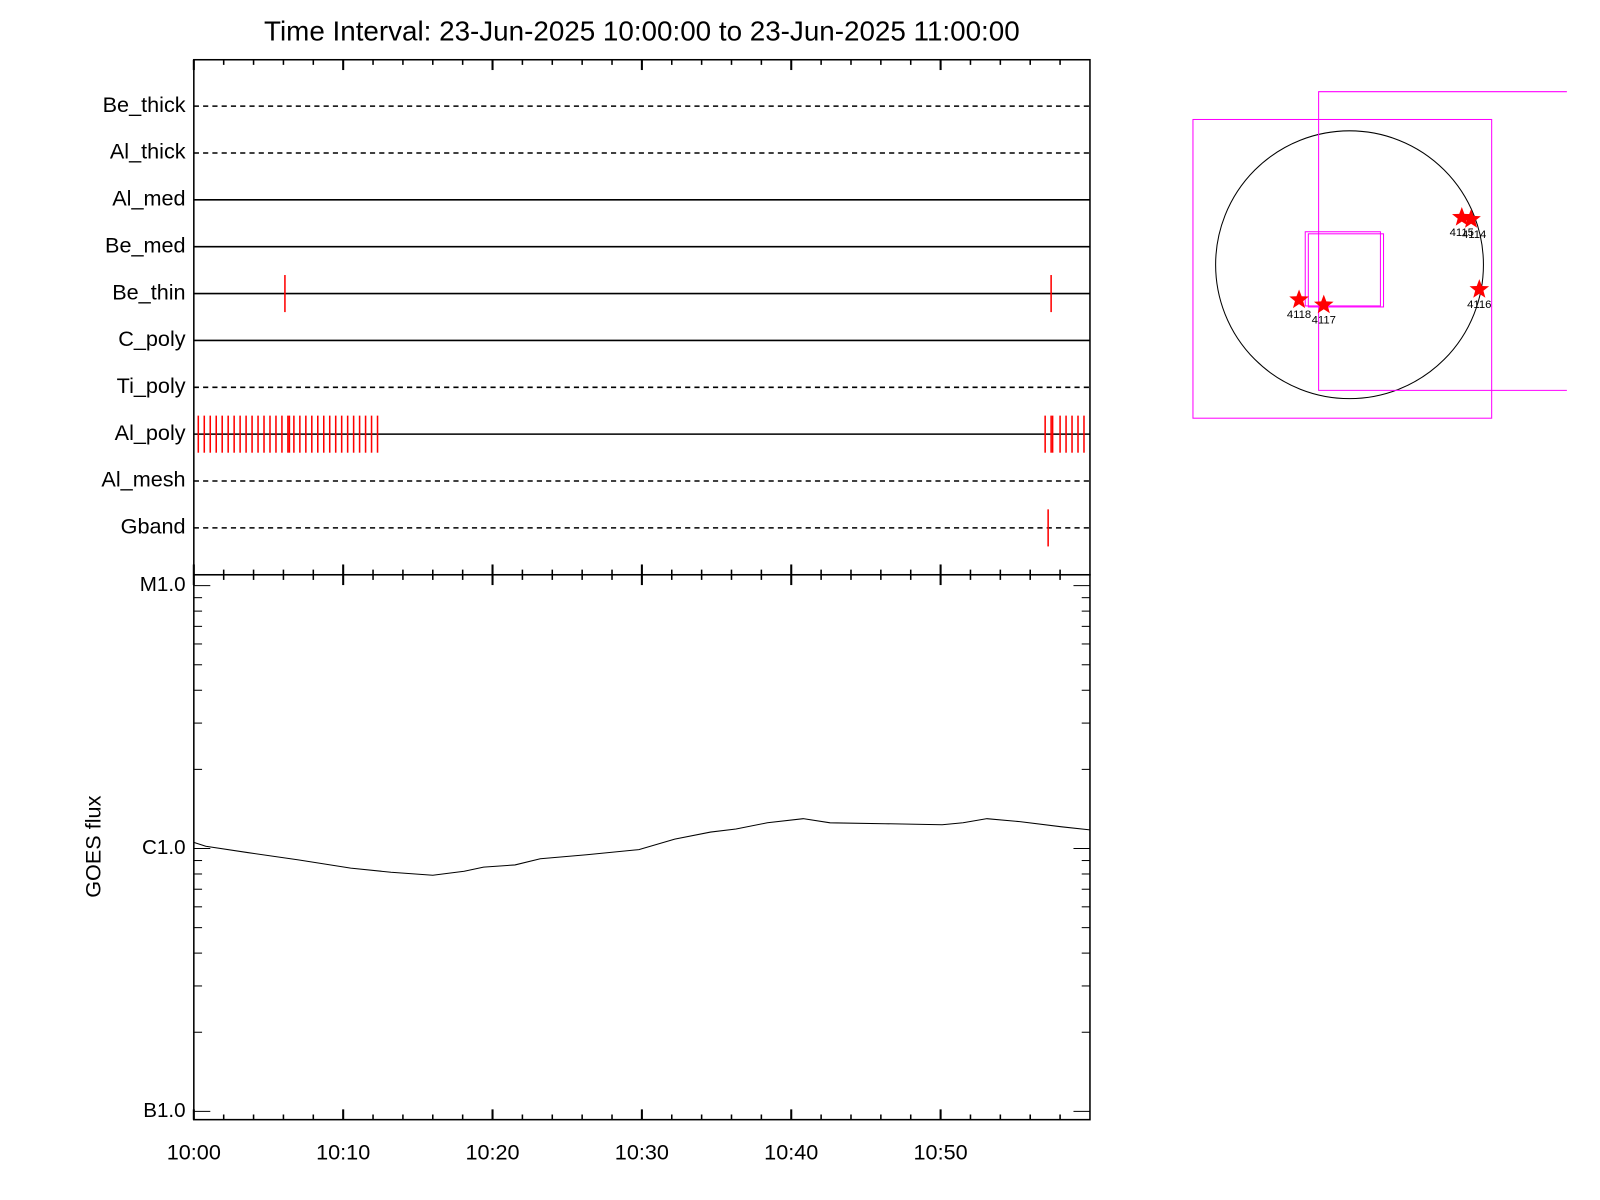 This screenshot has width=1600, height=1200. What do you see at coordinates (163, 584) in the screenshot?
I see `y-tick-label: M1.0` at bounding box center [163, 584].